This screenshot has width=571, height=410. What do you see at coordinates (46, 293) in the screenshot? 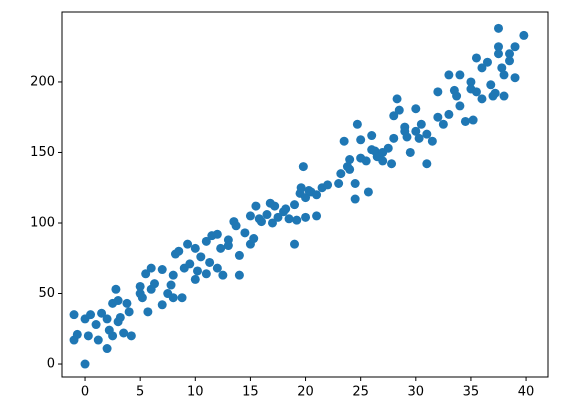
I see `y-tick-label: 50` at bounding box center [46, 293].